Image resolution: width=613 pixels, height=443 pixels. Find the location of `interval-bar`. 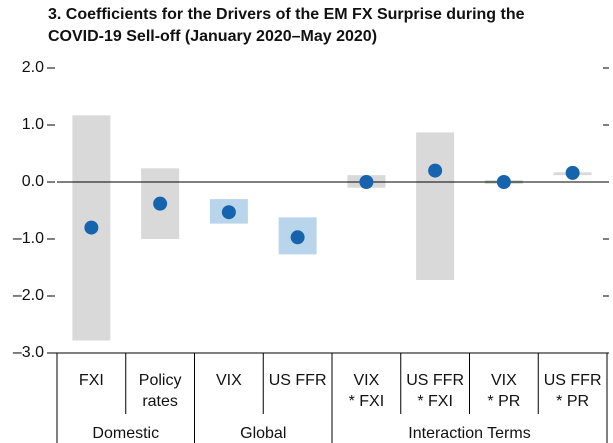

interval-bar is located at coordinates (435, 206).